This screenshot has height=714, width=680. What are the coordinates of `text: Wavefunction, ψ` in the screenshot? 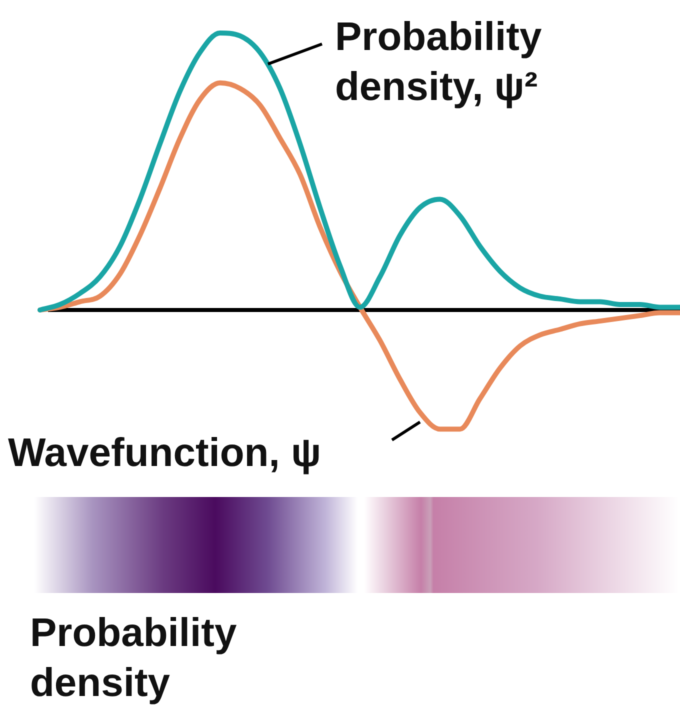 It's located at (165, 453).